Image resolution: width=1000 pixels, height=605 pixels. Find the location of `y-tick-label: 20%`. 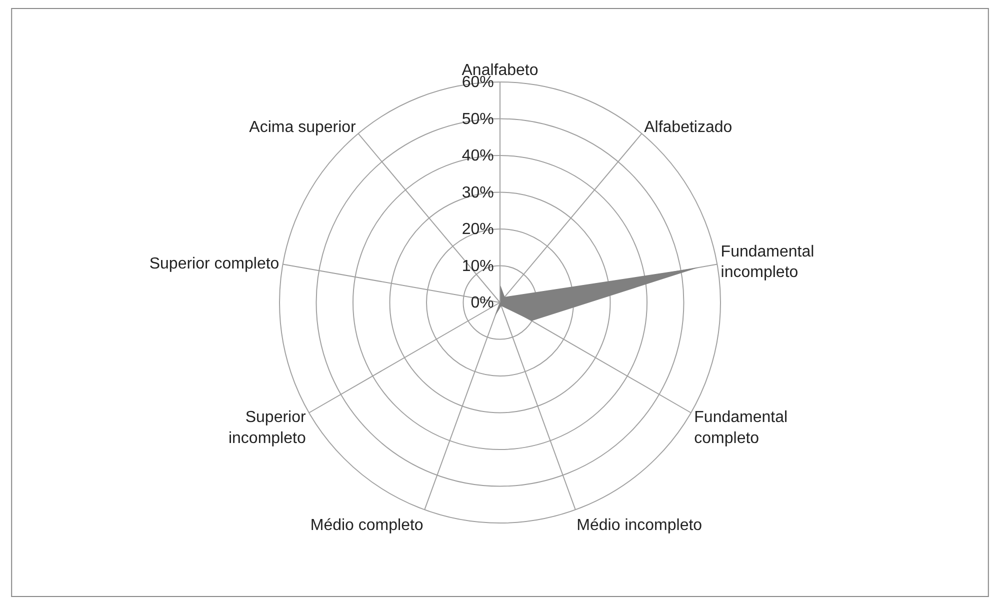

y-tick-label: 20% is located at coordinates (478, 229).